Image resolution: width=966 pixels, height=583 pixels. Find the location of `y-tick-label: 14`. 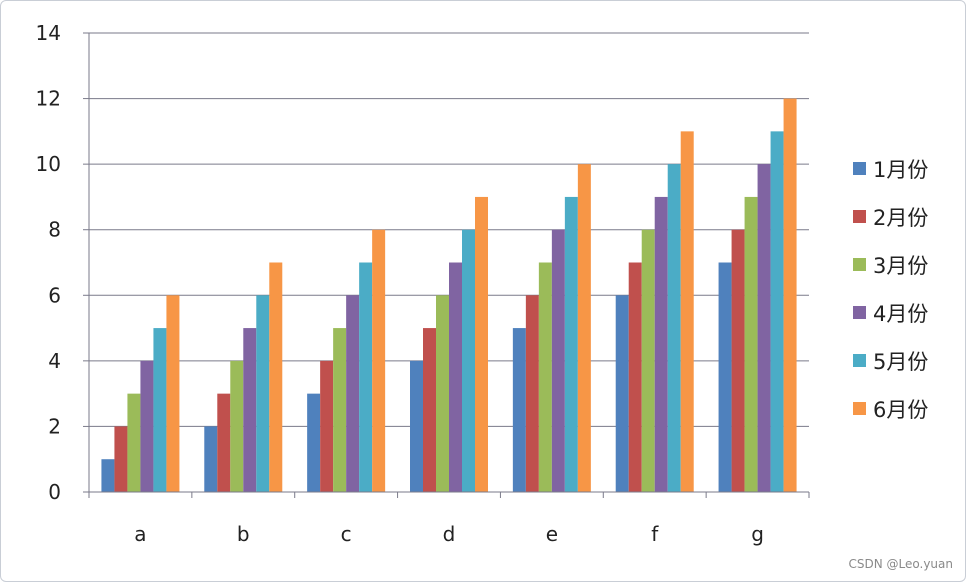

y-tick-label: 14 is located at coordinates (48, 33).